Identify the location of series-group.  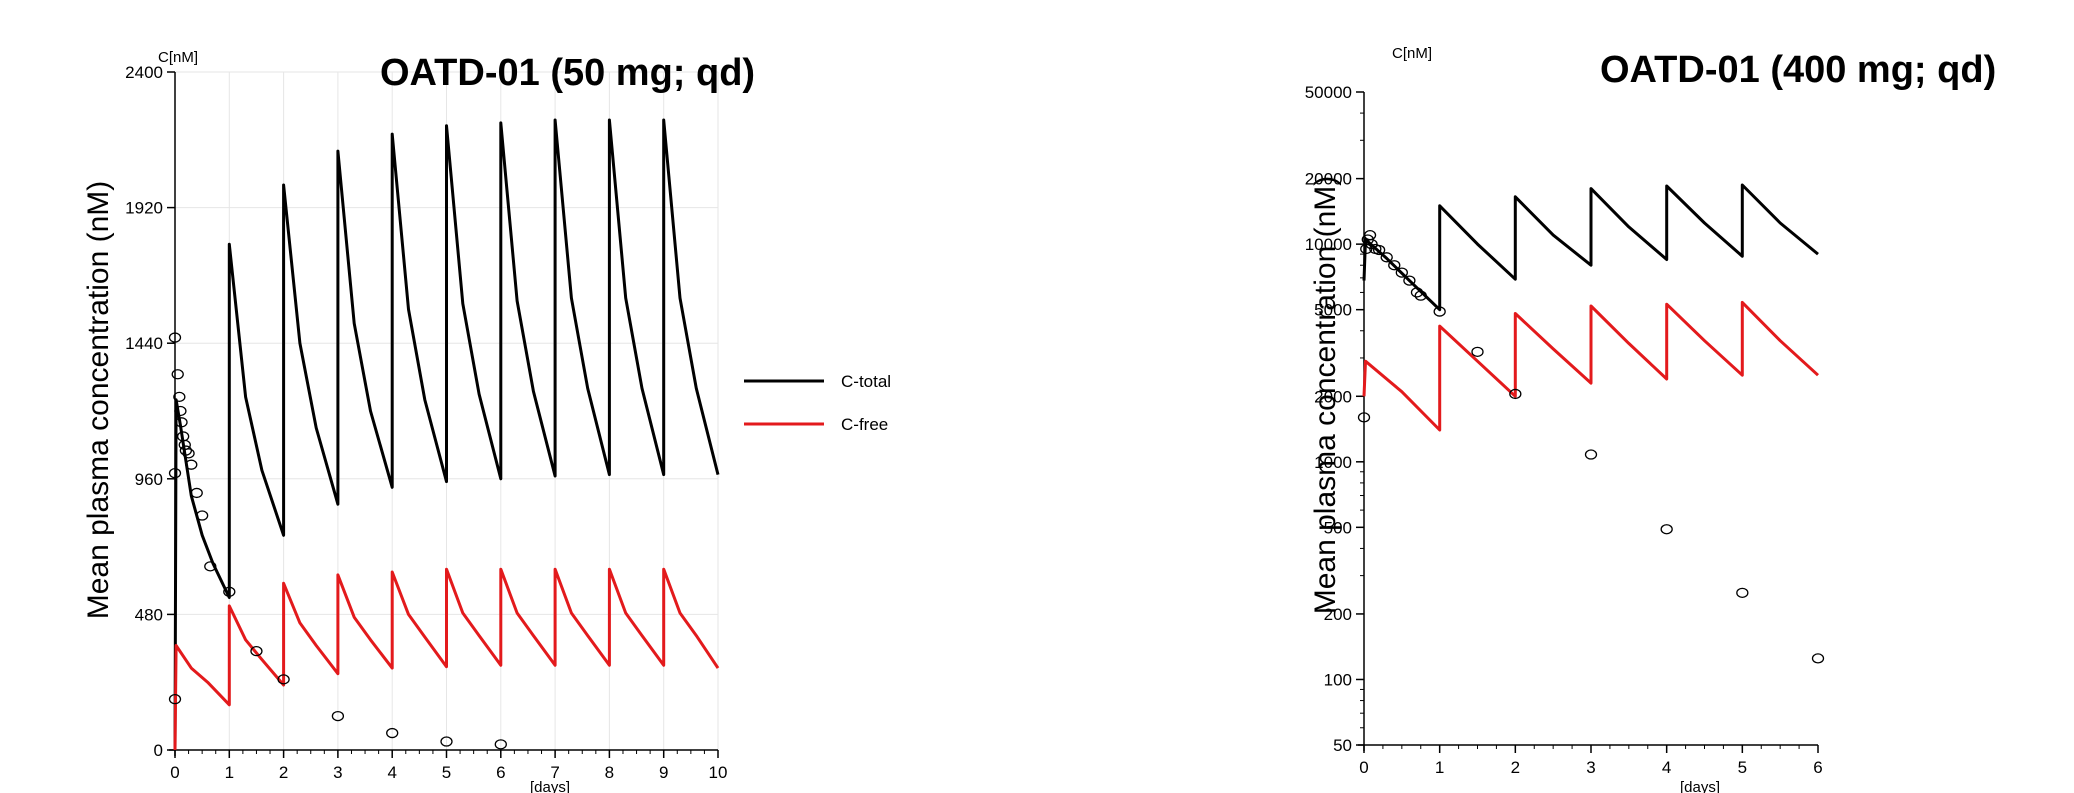
(1591, 423).